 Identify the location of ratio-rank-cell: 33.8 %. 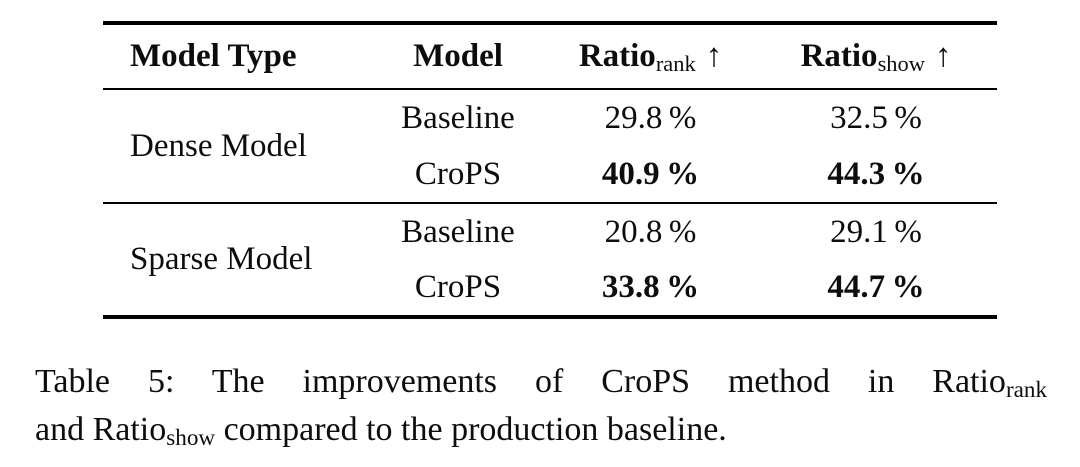
(650, 287).